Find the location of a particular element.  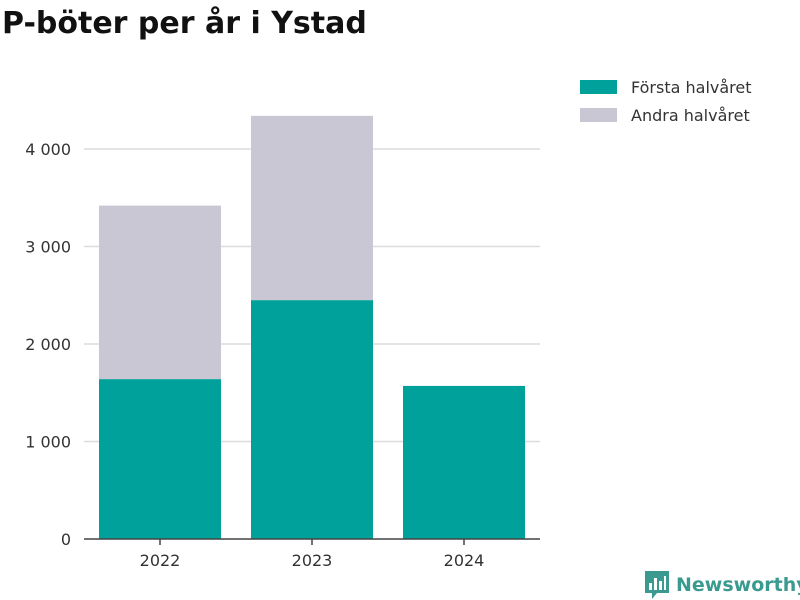

legend-item-second-half: Andra halvåret is located at coordinates (666, 115).